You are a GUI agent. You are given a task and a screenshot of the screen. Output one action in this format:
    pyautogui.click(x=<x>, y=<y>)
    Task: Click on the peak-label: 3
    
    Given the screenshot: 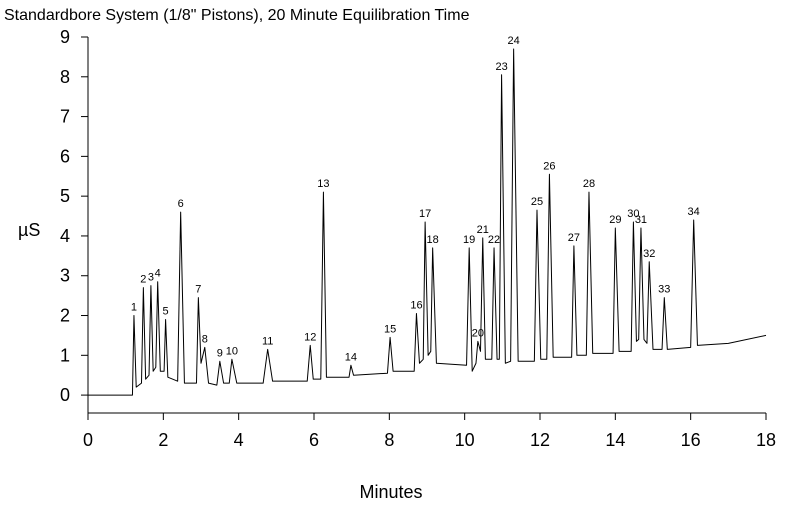 What is the action you would take?
    pyautogui.click(x=151, y=278)
    